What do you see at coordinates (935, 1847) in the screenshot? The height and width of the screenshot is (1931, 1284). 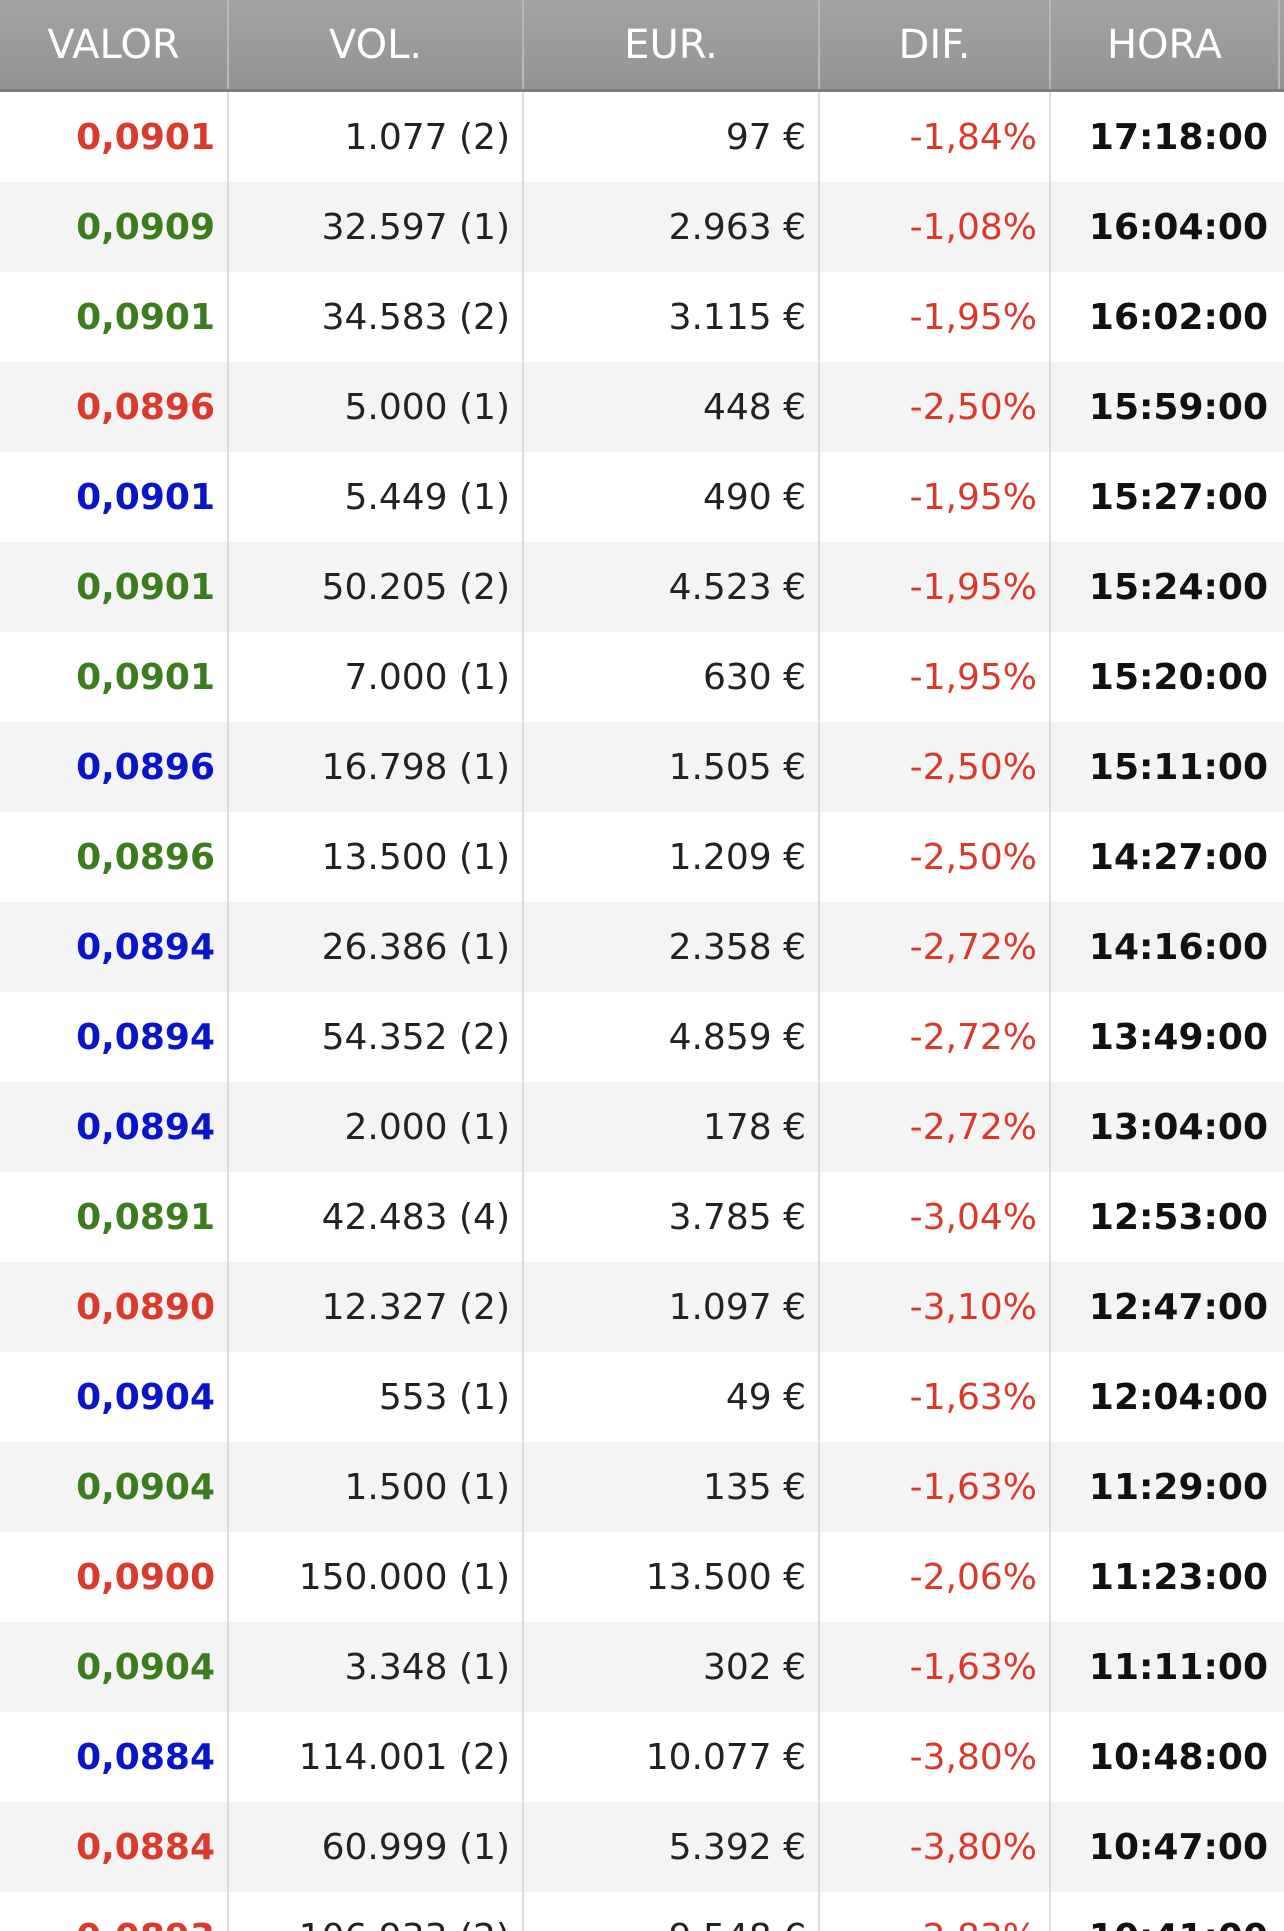 I see `change-cell: -3,80%` at bounding box center [935, 1847].